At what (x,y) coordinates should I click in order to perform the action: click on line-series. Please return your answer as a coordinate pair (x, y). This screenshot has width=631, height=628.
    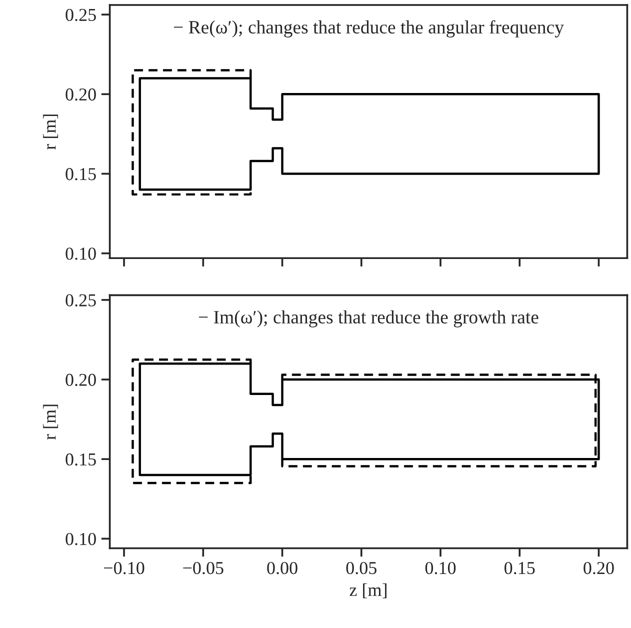
    Looking at the image, I should click on (439, 421).